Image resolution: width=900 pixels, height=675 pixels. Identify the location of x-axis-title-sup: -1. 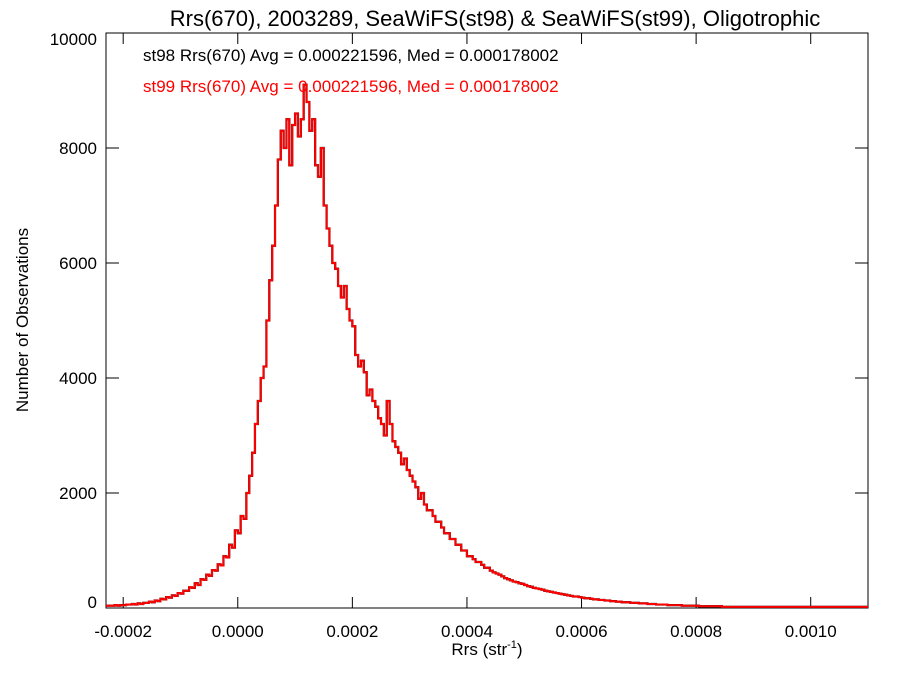
(512, 645).